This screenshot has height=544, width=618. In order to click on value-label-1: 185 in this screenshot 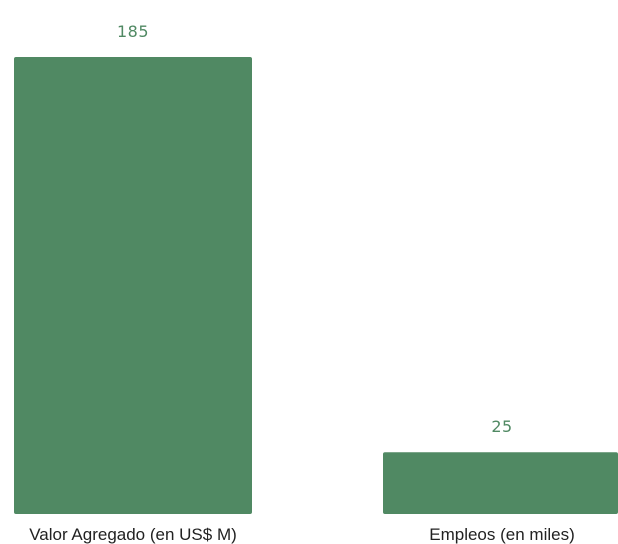, I will do `click(133, 31)`.